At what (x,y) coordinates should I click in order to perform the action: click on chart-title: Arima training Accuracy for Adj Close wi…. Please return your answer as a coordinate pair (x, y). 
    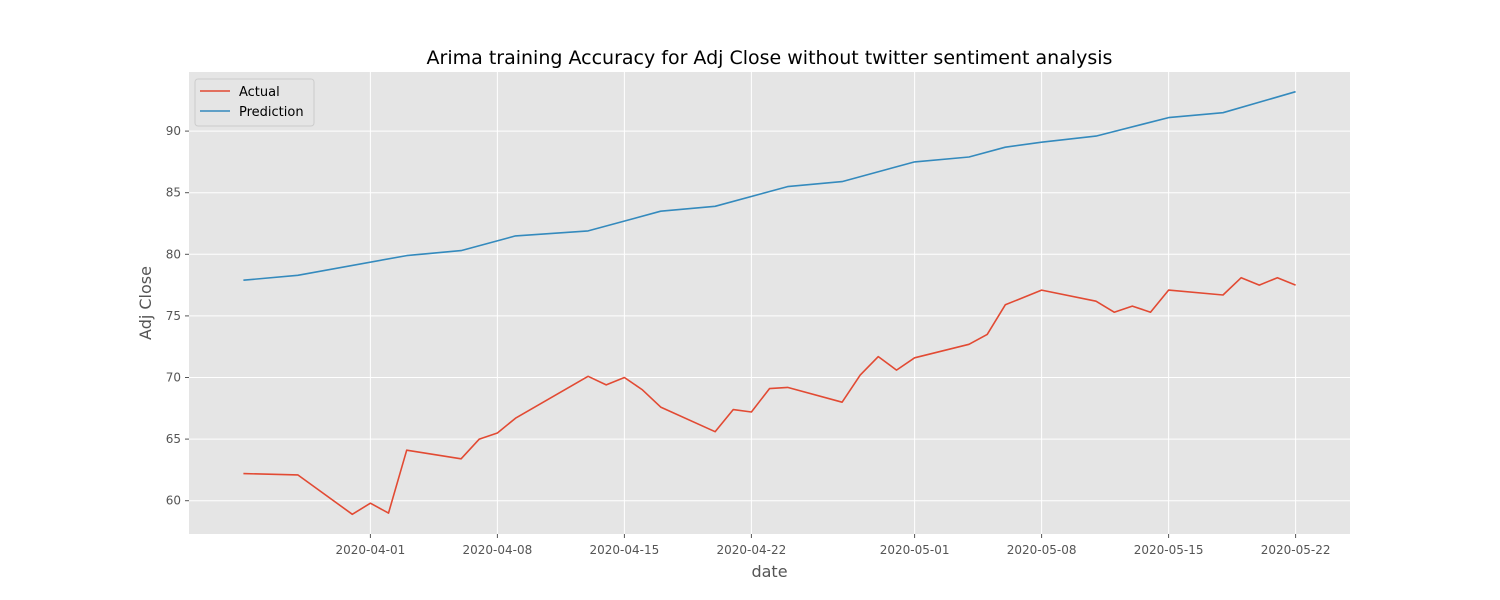
    Looking at the image, I should click on (770, 58).